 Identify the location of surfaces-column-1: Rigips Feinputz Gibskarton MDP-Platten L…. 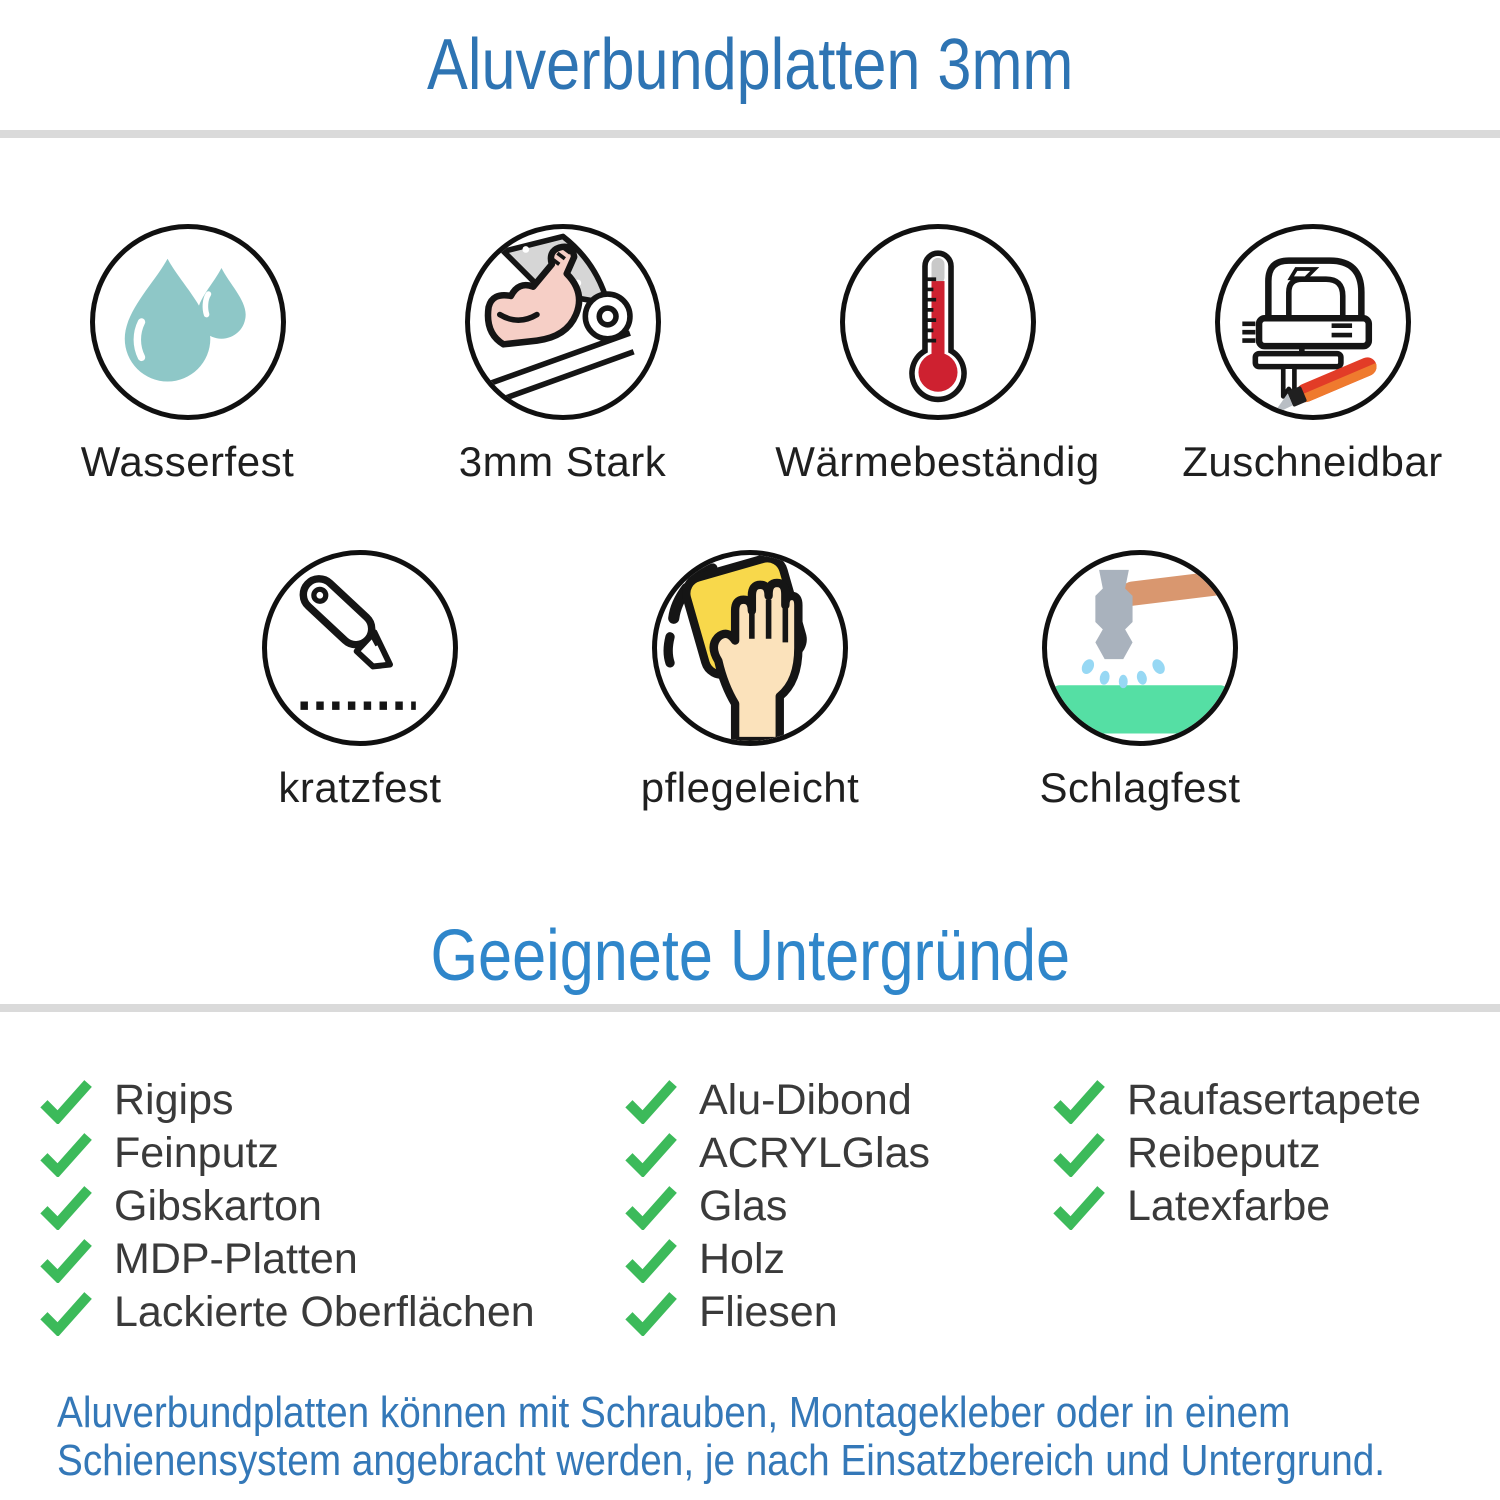
(330, 1206).